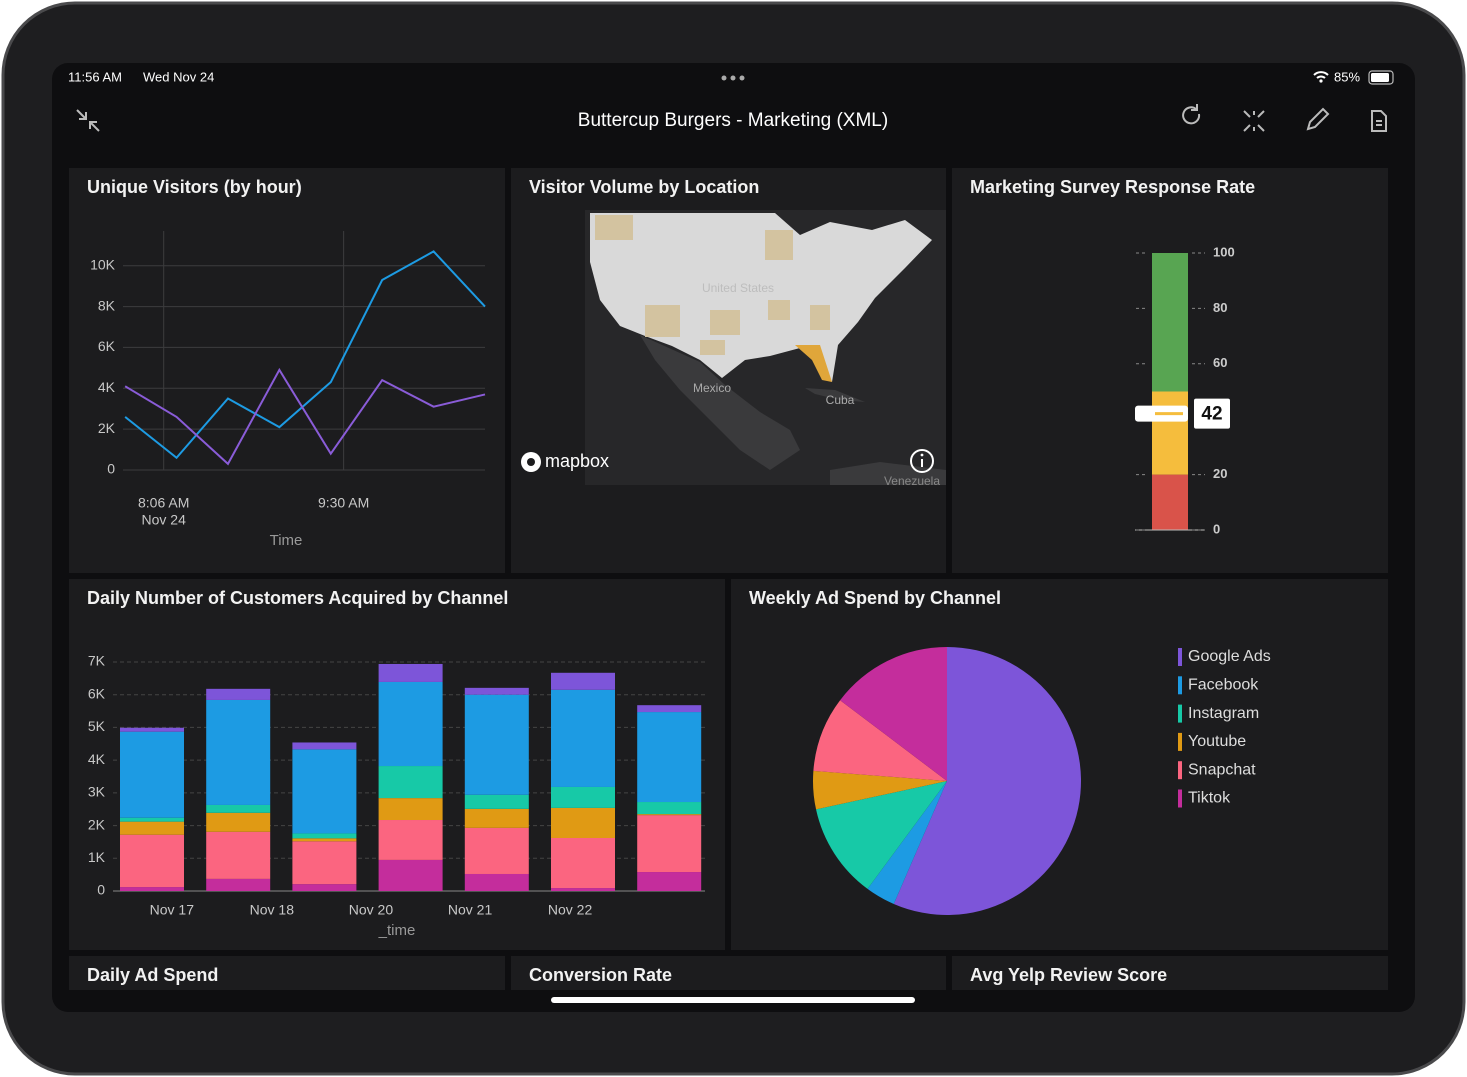 Image resolution: width=1467 pixels, height=1077 pixels. I want to click on collapse-button, so click(88, 120).